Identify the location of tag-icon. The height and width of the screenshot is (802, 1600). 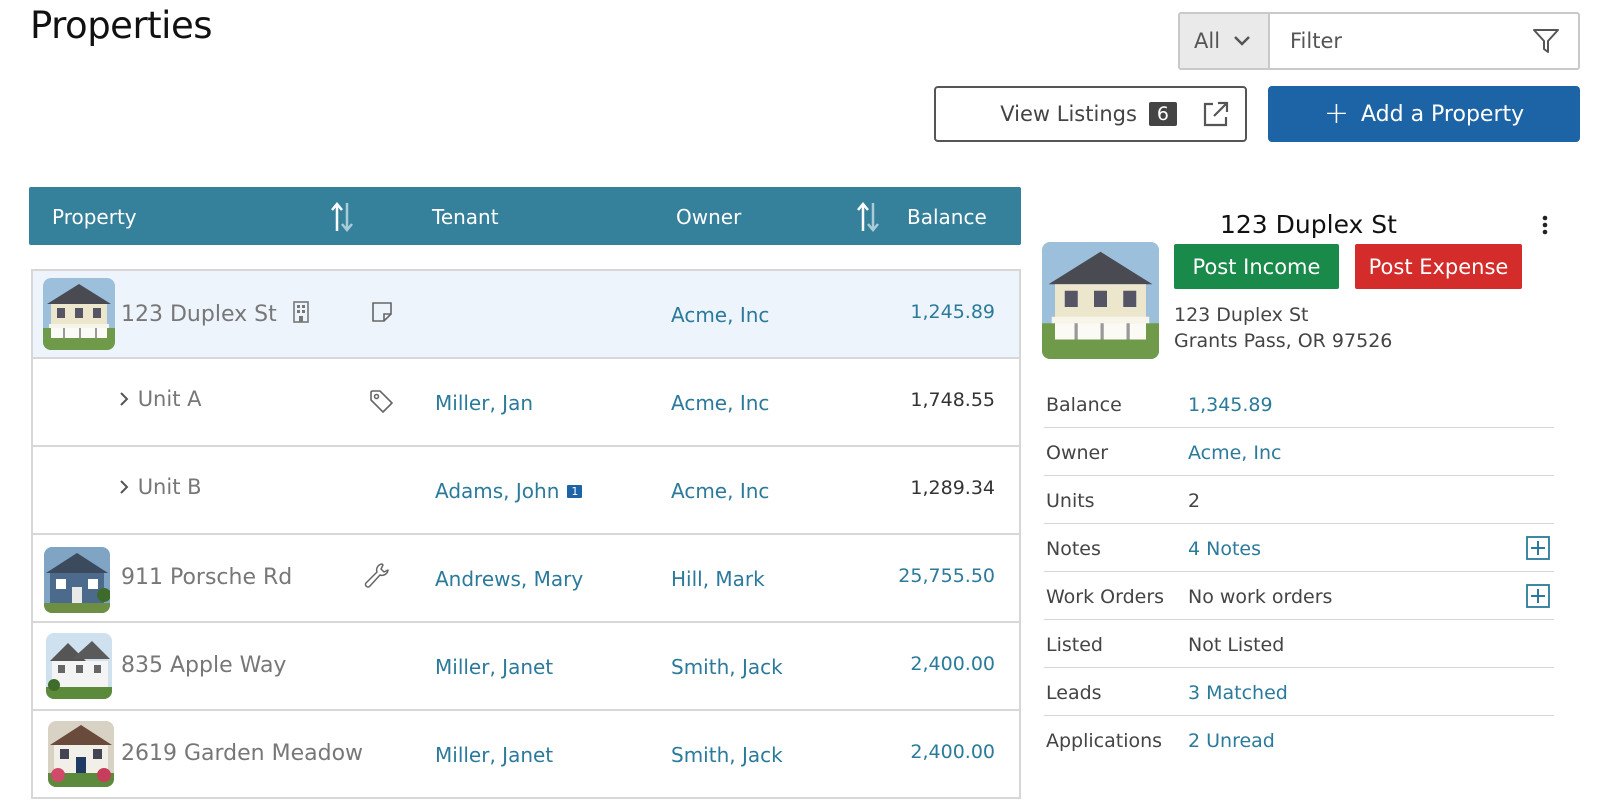
(382, 402).